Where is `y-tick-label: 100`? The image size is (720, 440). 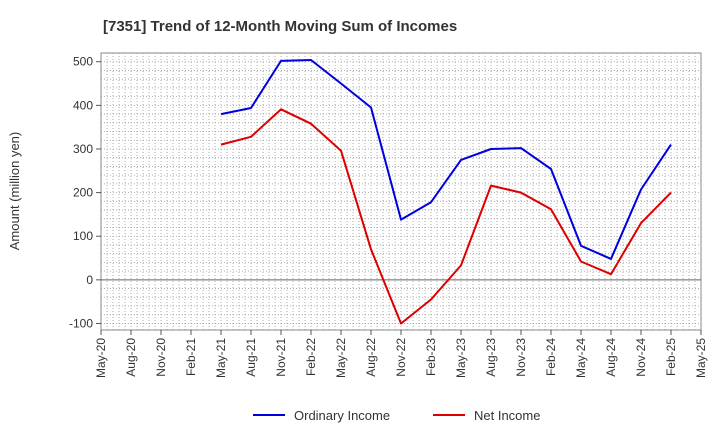 y-tick-label: 100 is located at coordinates (83, 236).